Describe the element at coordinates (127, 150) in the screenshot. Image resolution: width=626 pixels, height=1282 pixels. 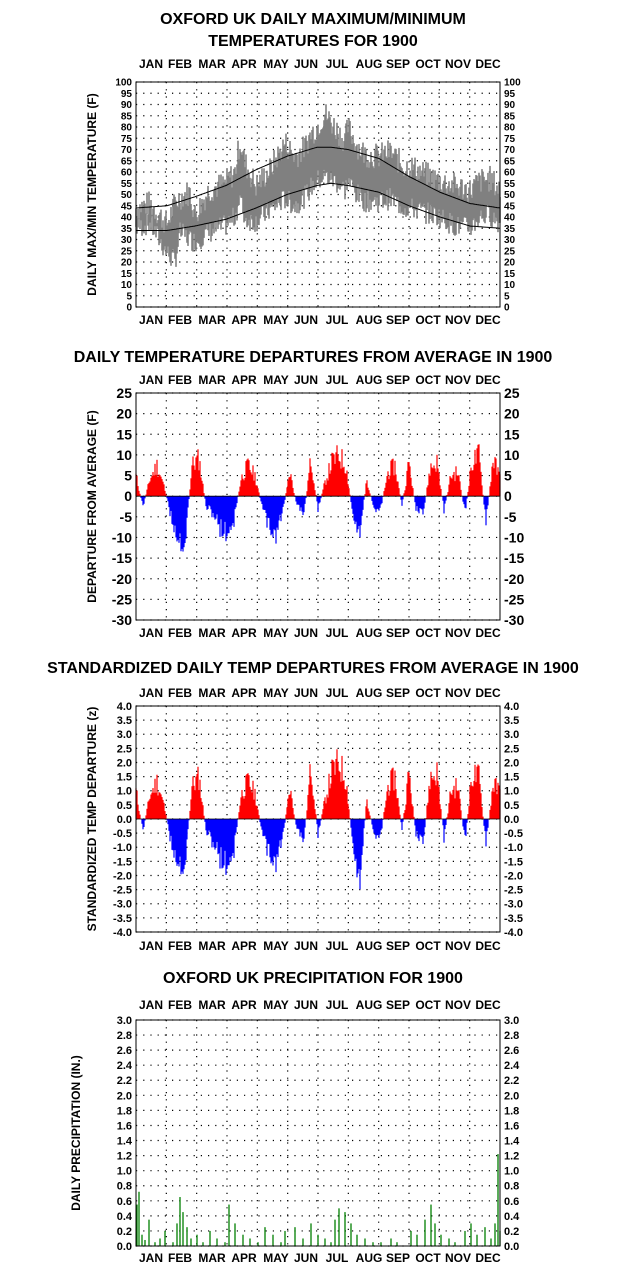
I see `y-tick-label-left: 70` at that location.